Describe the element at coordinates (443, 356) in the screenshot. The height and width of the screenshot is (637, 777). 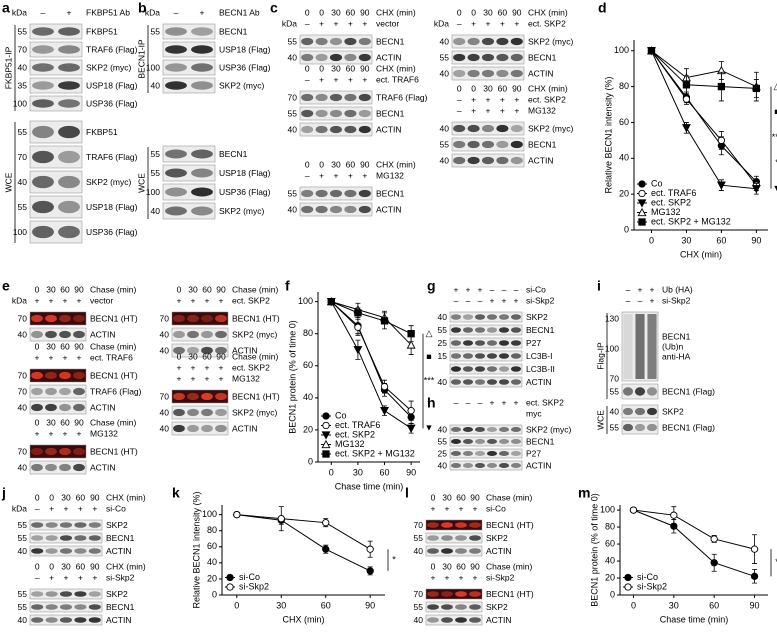
I see `kda-marker: 15` at that location.